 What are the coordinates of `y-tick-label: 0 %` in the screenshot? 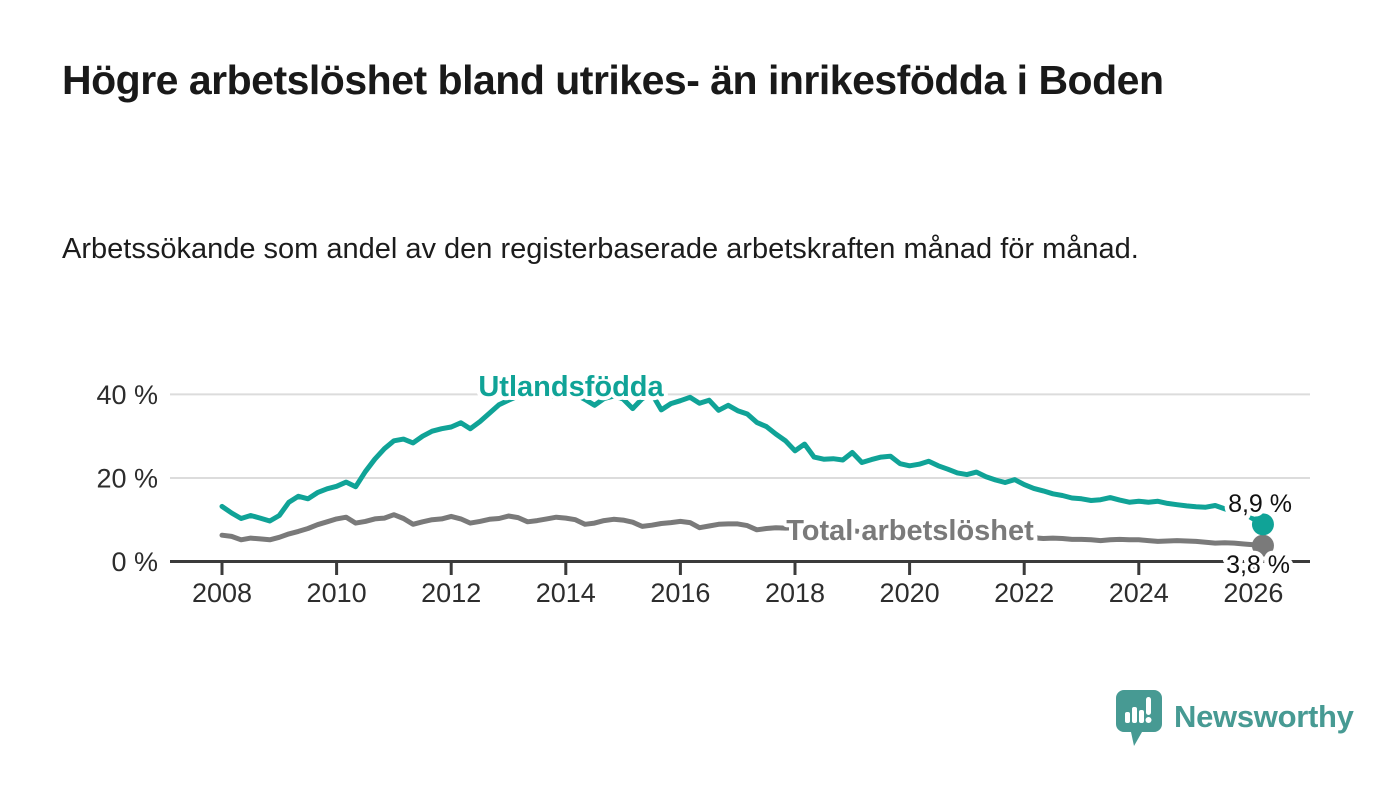 It's located at (134, 562).